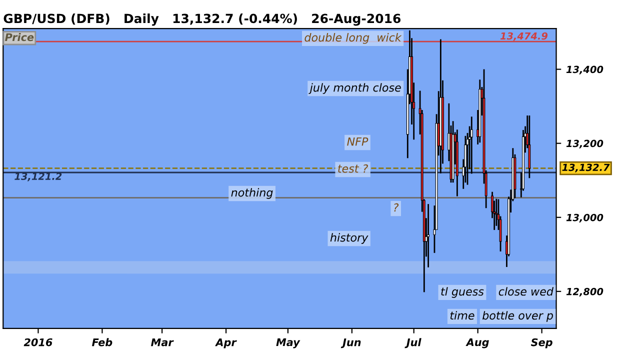 The height and width of the screenshot is (357, 625). What do you see at coordinates (38, 342) in the screenshot?
I see `x-tick-label: 2016` at bounding box center [38, 342].